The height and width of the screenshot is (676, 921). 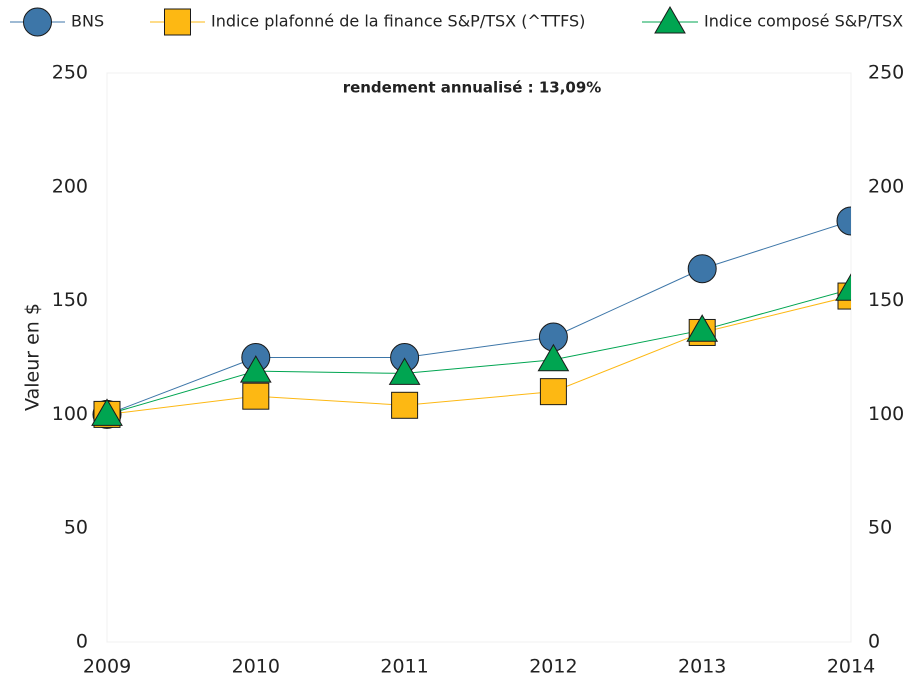 What do you see at coordinates (478, 355) in the screenshot?
I see `series-line` at bounding box center [478, 355].